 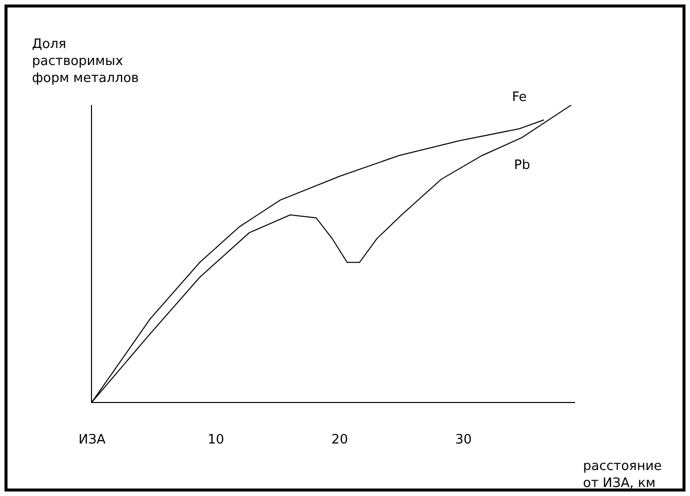 I want to click on x-tick-label: ИЗА, so click(x=92, y=440).